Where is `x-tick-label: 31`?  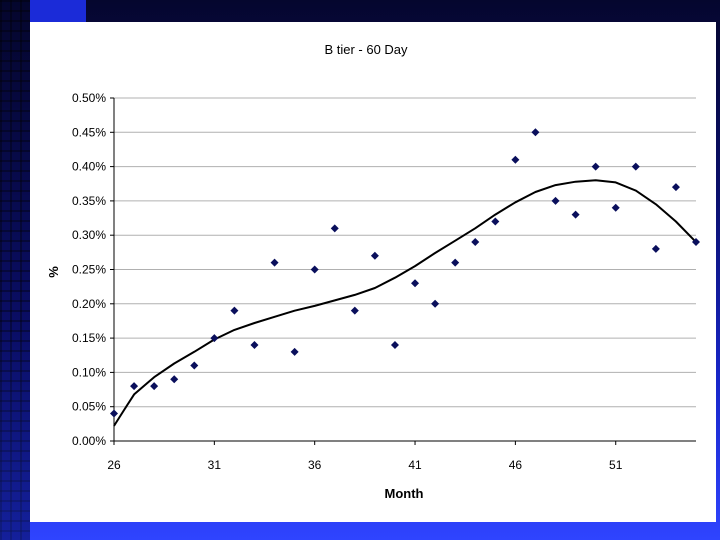
x-tick-label: 31 is located at coordinates (215, 465).